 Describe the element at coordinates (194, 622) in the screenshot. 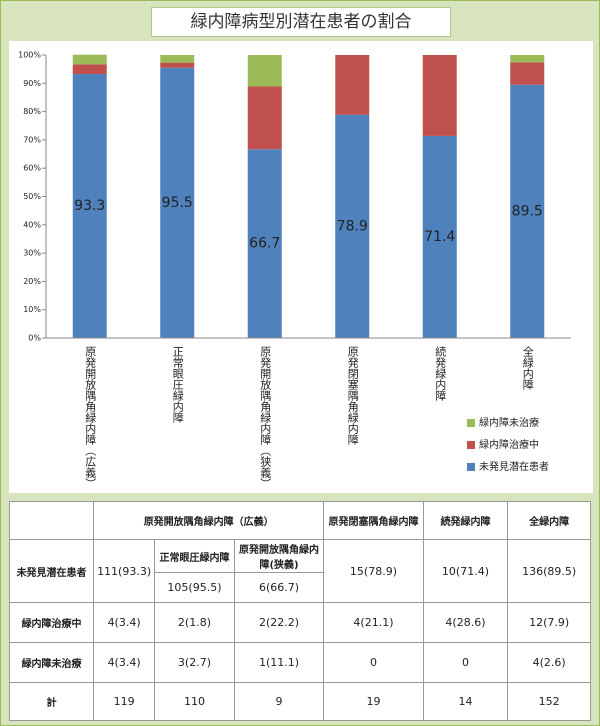

I see `cell: 2(1.8)` at that location.